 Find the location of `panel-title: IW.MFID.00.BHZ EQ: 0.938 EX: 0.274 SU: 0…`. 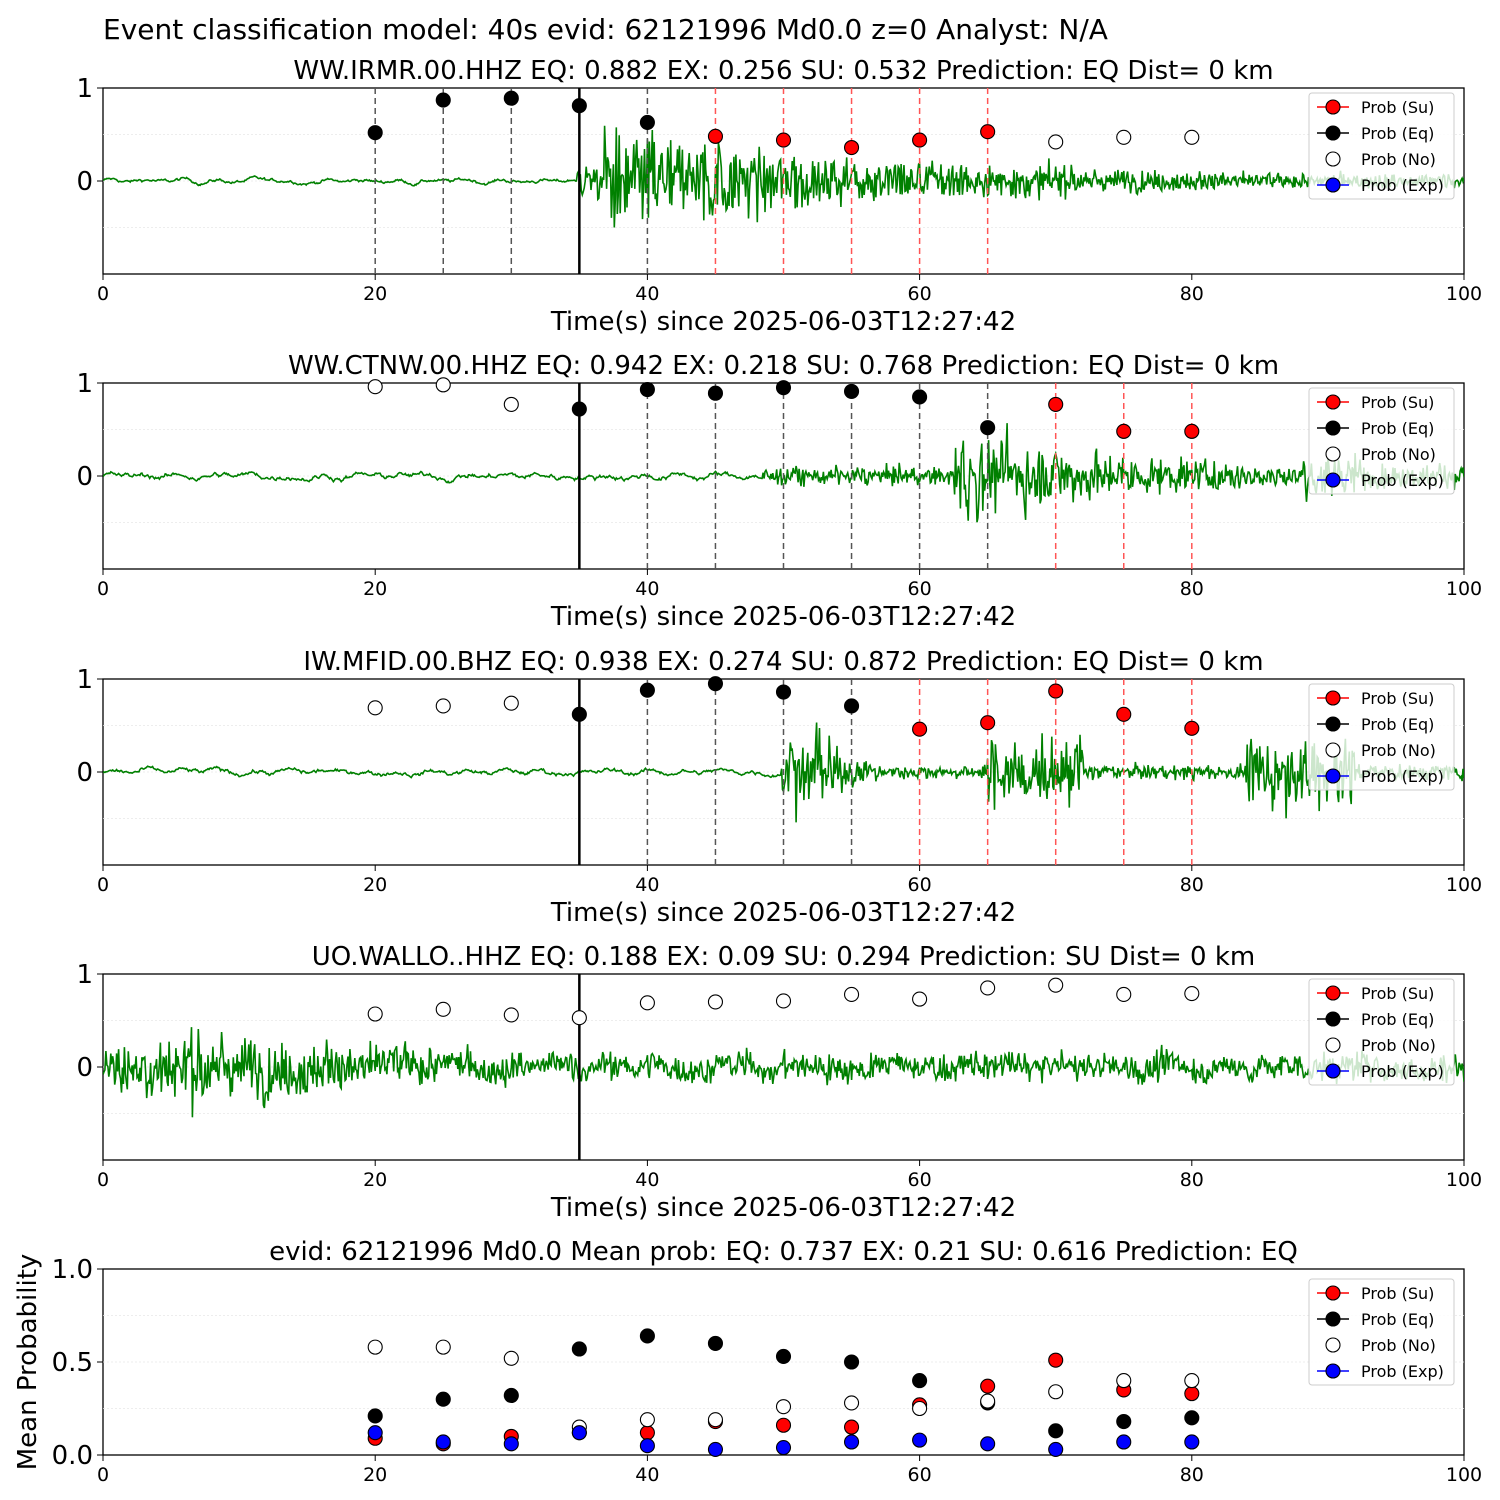

panel-title: IW.MFID.00.BHZ EQ: 0.938 EX: 0.274 SU: 0… is located at coordinates (783, 662).